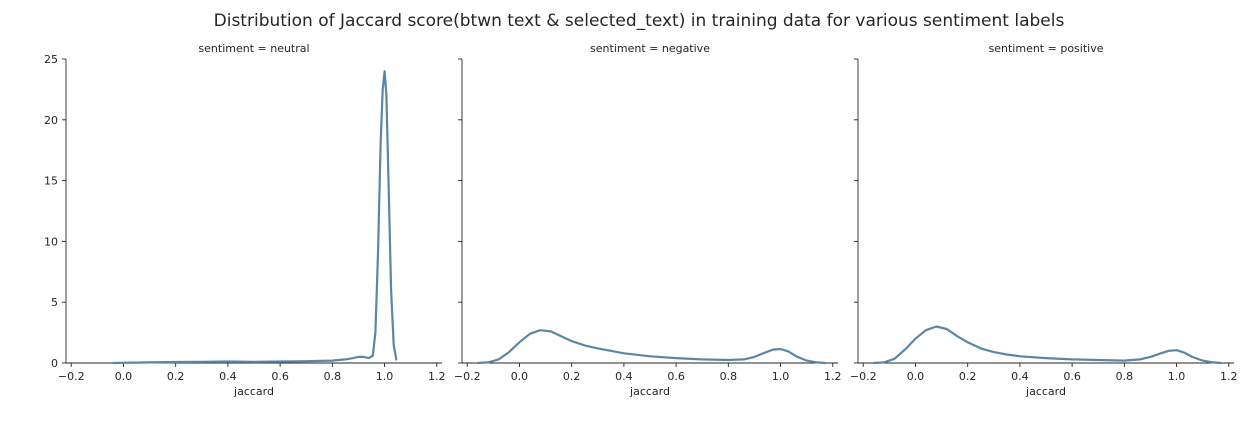 This screenshot has width=1250, height=443. I want to click on facet-title: sentiment = negative, so click(650, 48).